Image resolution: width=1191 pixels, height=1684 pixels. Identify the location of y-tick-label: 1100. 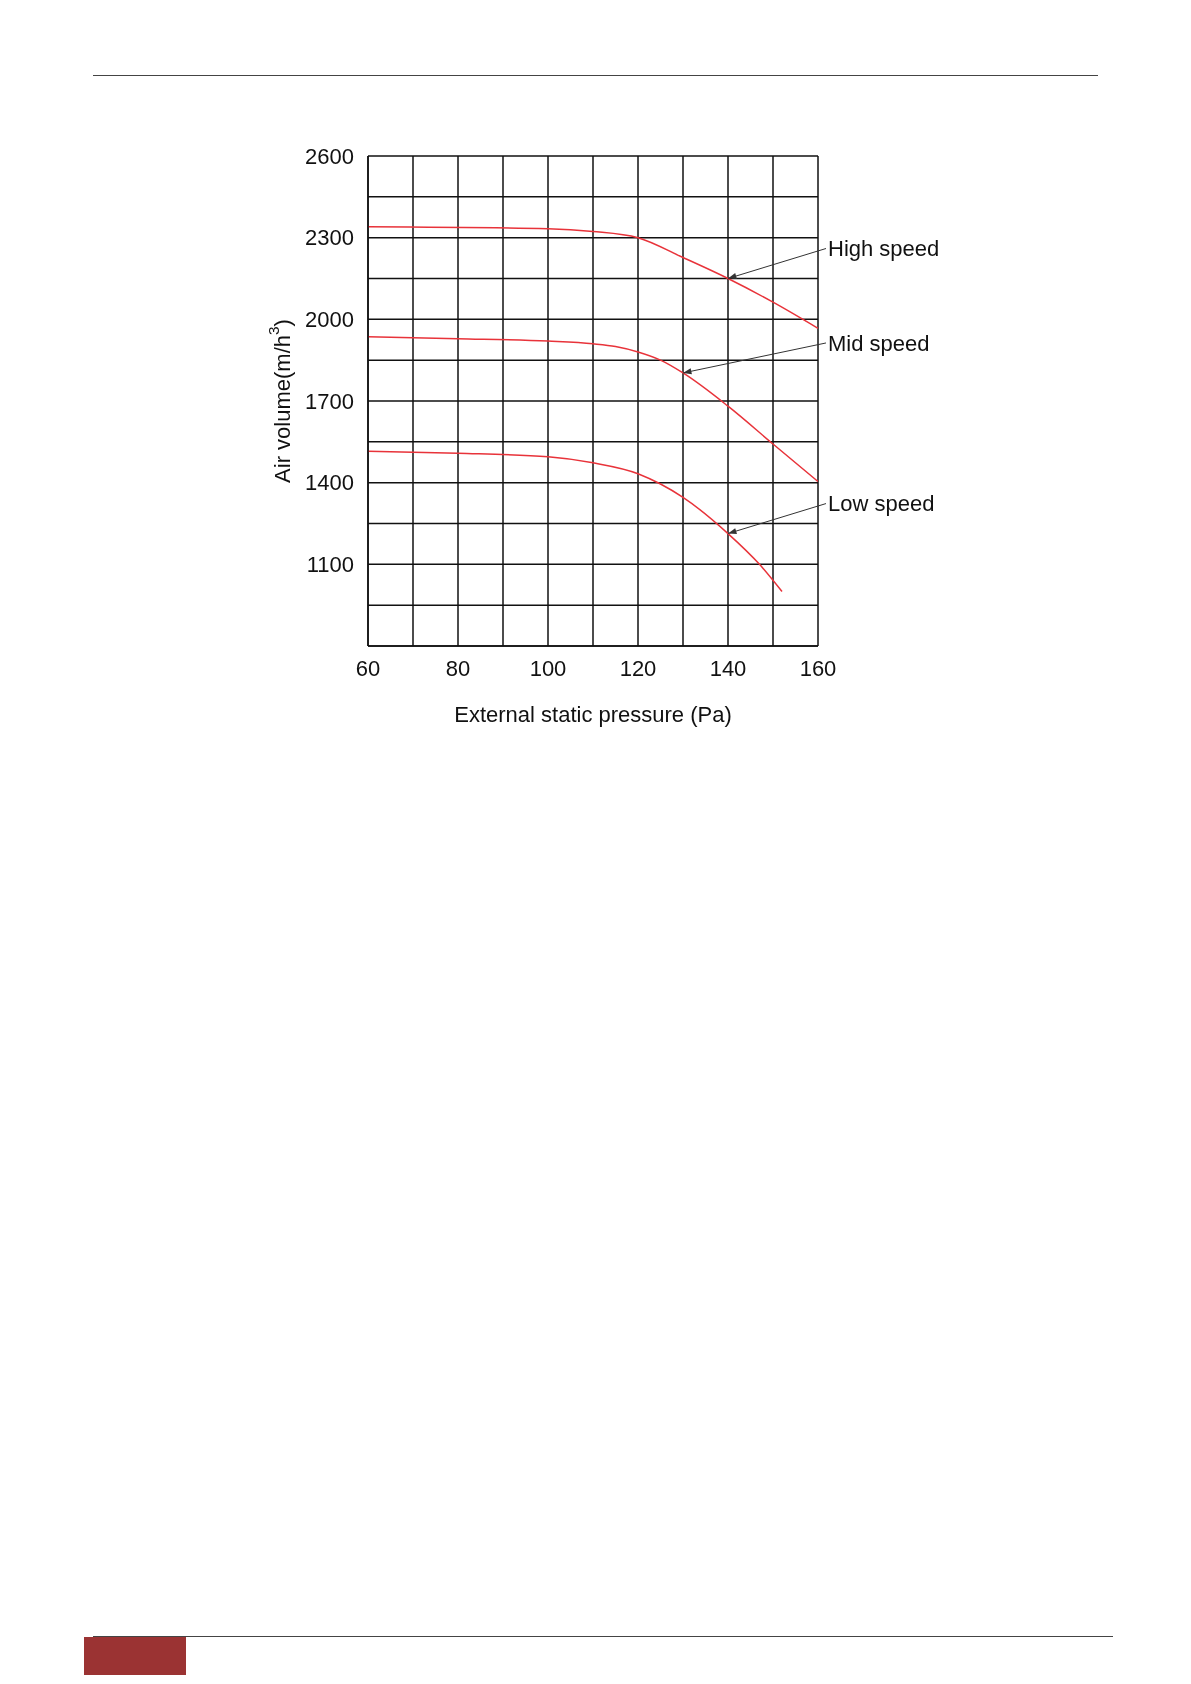
(330, 565).